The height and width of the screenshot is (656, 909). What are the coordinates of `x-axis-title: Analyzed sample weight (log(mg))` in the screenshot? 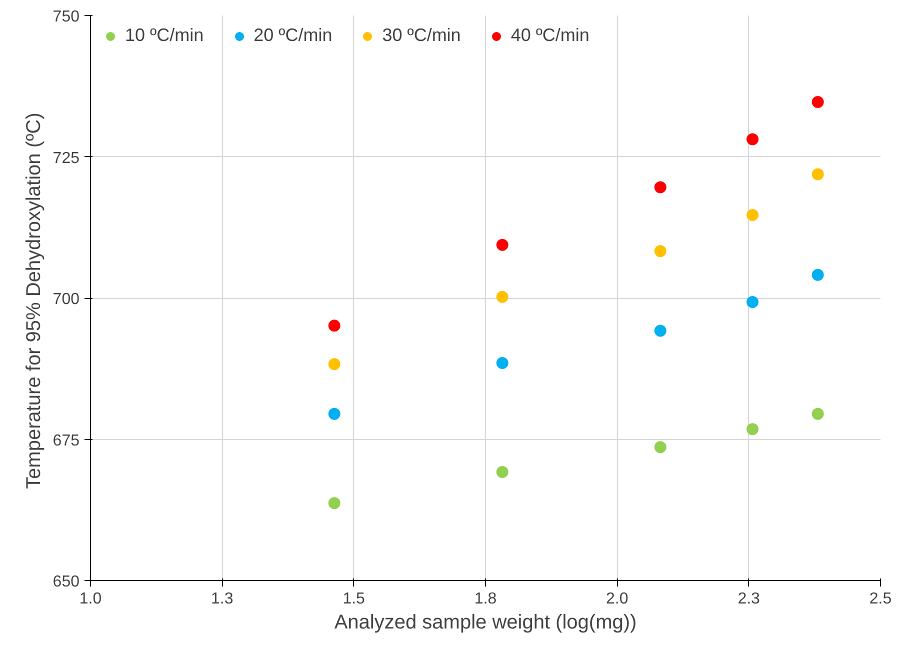 It's located at (485, 623).